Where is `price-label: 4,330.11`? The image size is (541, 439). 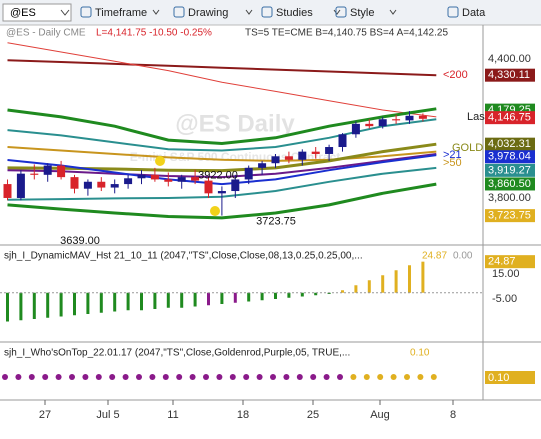 price-label: 4,330.11 is located at coordinates (509, 75).